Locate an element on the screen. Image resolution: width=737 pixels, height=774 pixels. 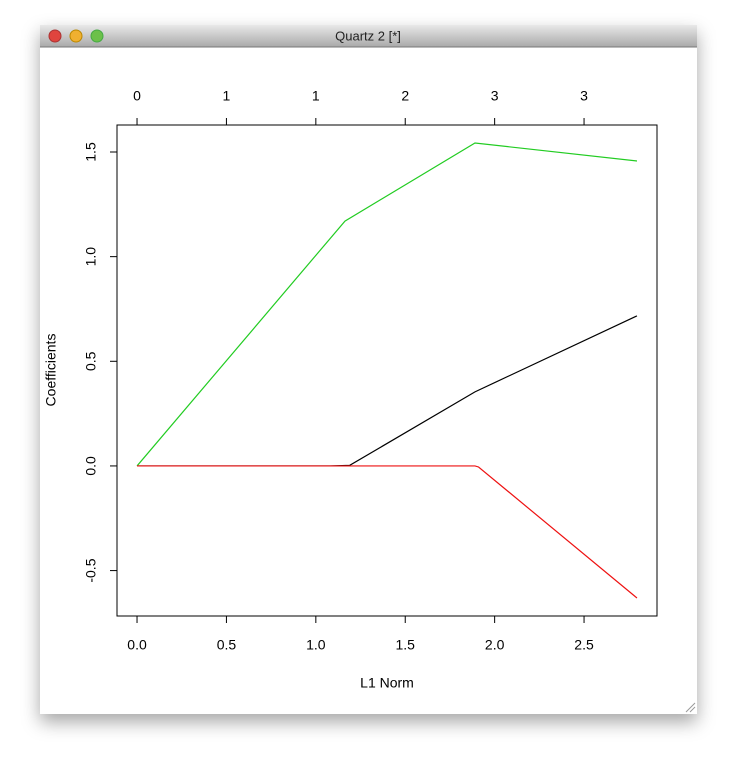
top-tick-label: 2 is located at coordinates (405, 96).